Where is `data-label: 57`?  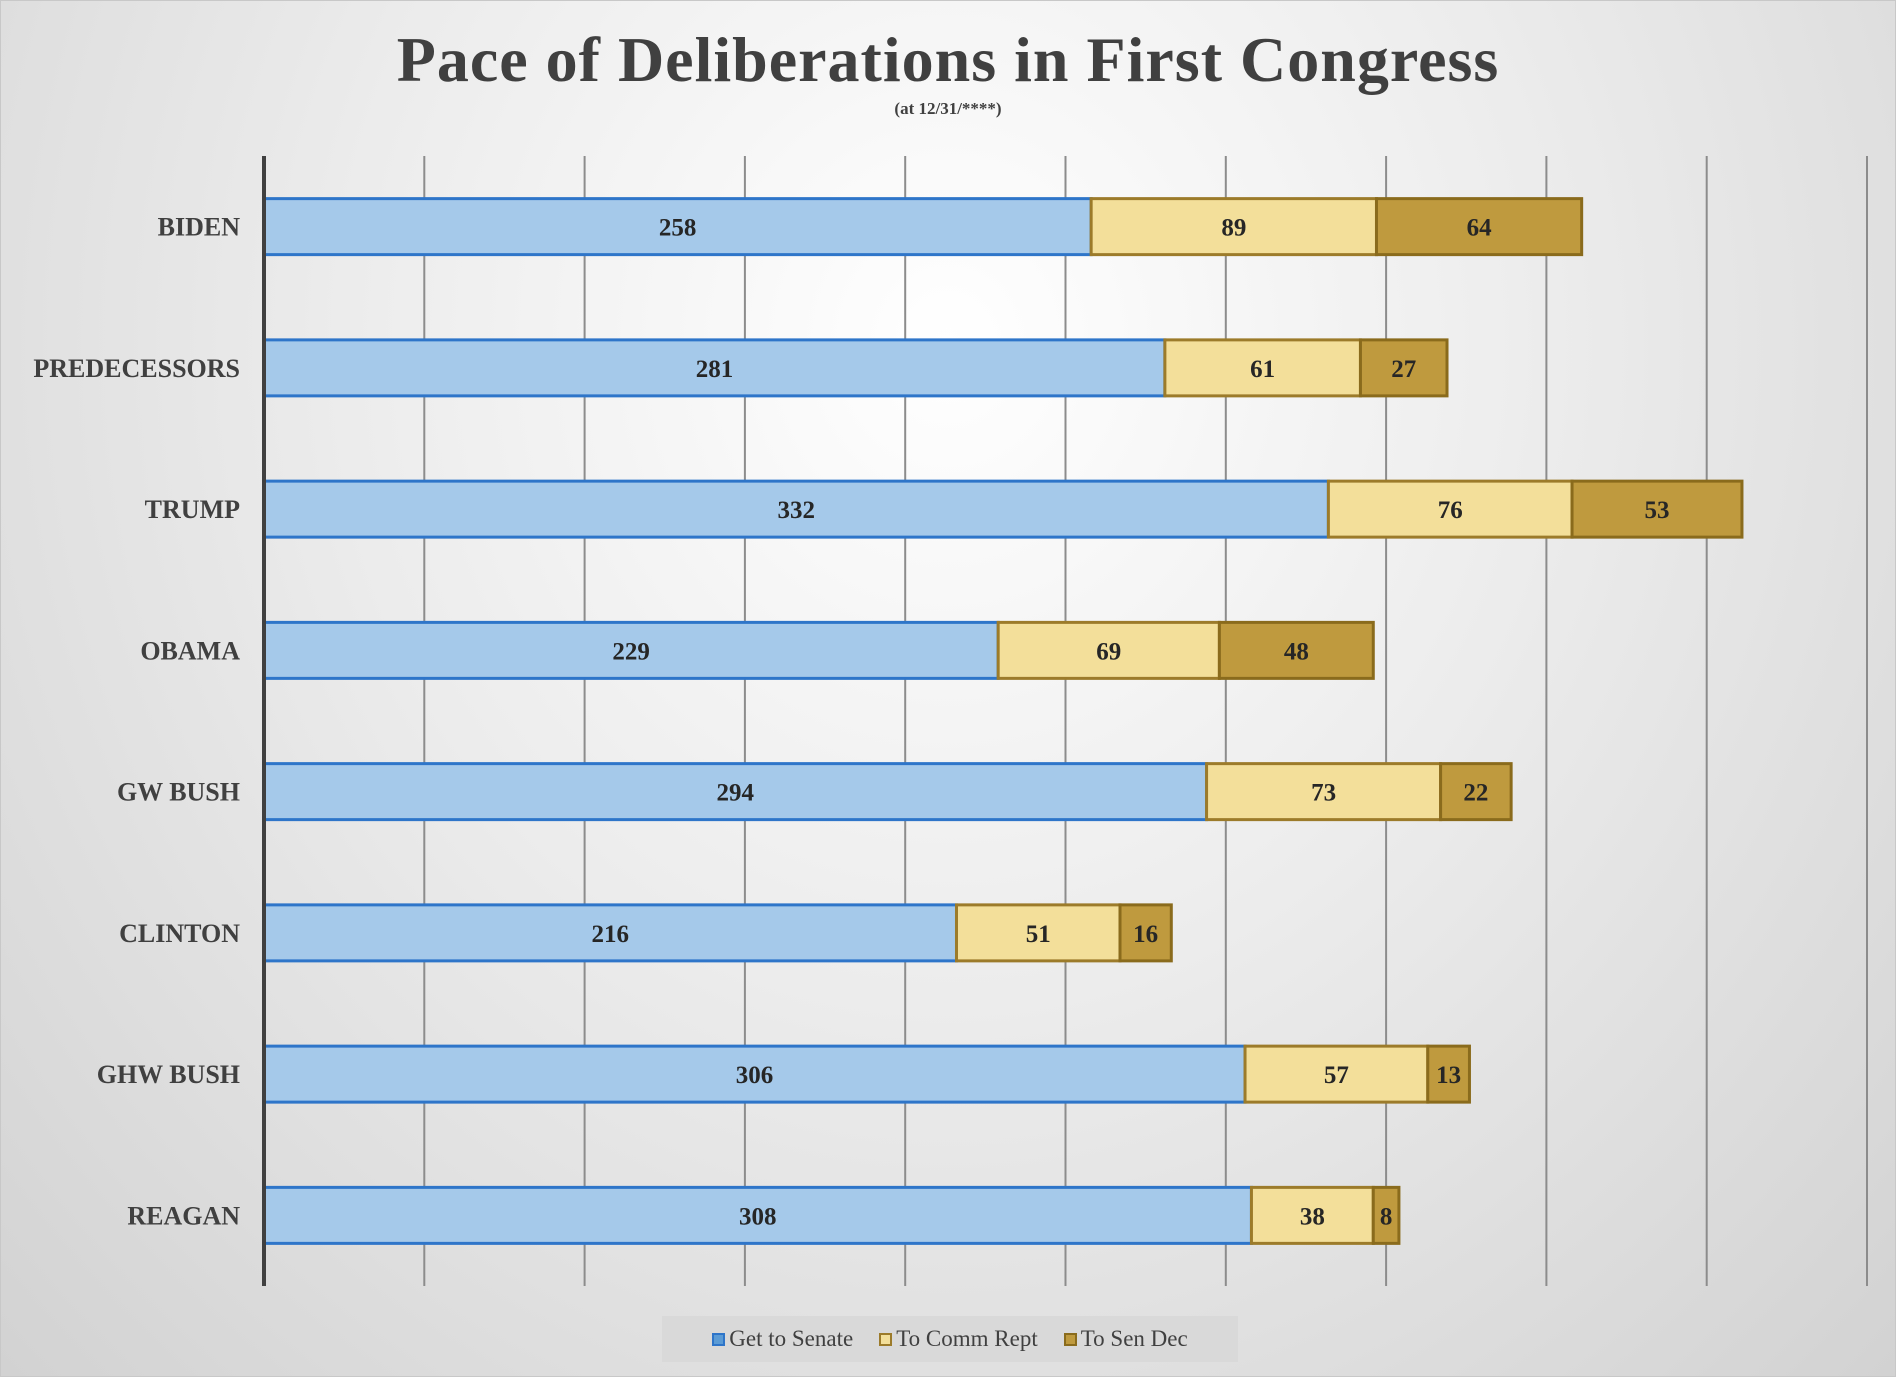
data-label: 57 is located at coordinates (1336, 1075).